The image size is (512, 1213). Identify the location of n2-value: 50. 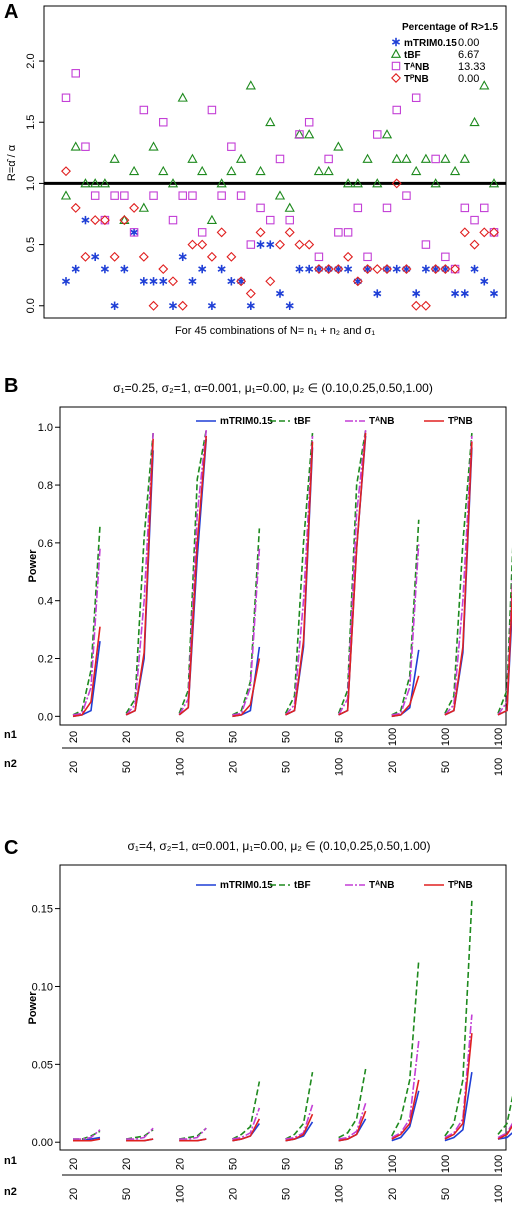
(127, 767).